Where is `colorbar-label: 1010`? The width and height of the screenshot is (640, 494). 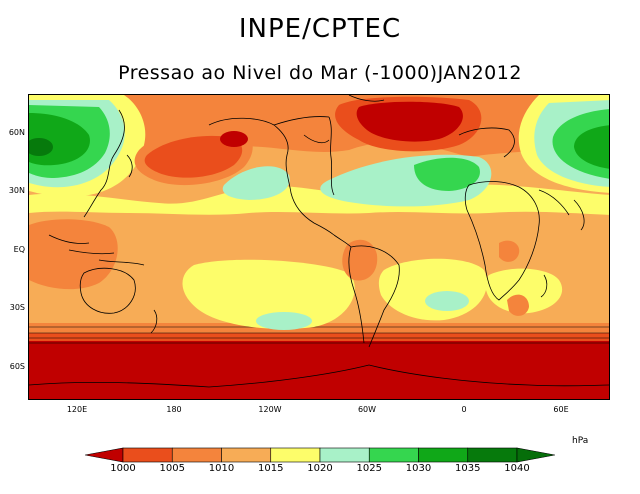 colorbar-label: 1010 is located at coordinates (221, 468).